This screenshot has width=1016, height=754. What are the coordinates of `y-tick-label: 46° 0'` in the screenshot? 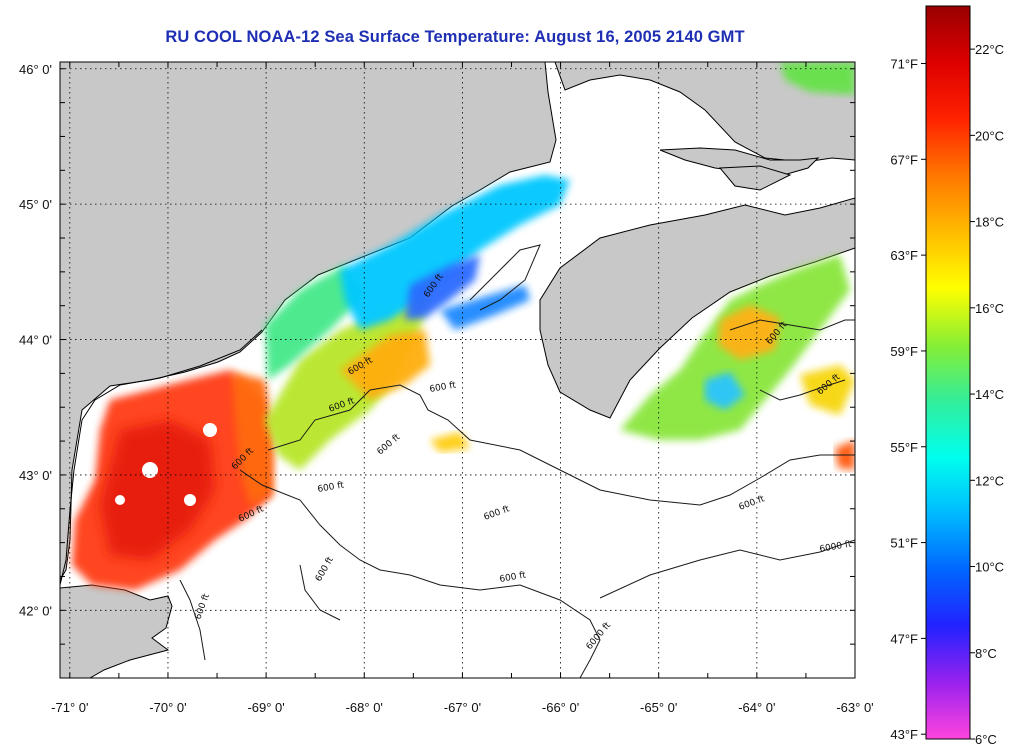 It's located at (35, 69).